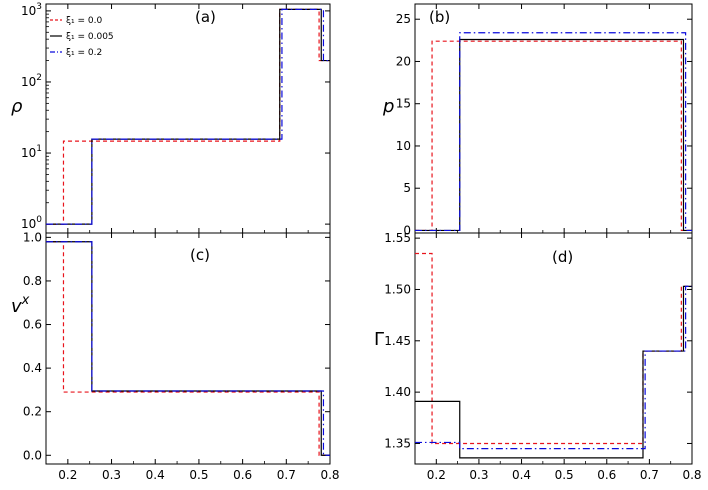 This screenshot has width=708, height=490. What do you see at coordinates (564, 475) in the screenshot?
I see `panel-d-xtick-label: 0.5` at bounding box center [564, 475].